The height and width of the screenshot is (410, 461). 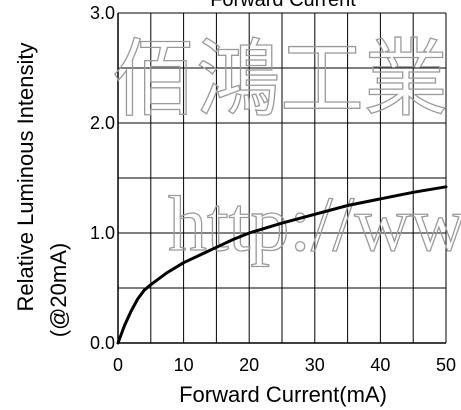 I want to click on x-axis-title: Forward Current(mA), so click(x=283, y=394).